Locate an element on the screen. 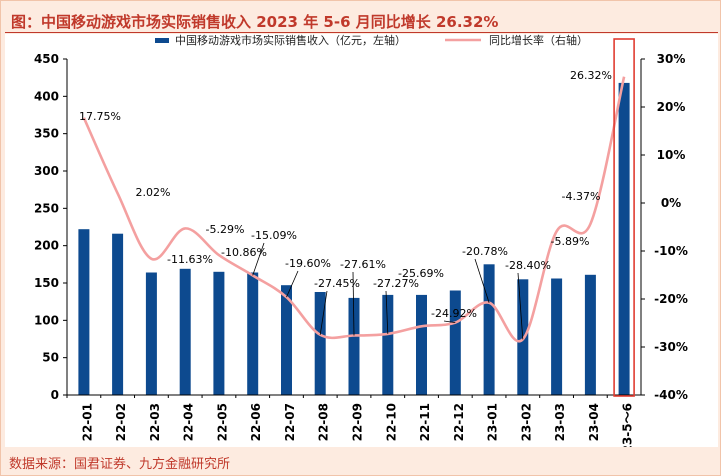  right-tick-label: 30% is located at coordinates (671, 59).